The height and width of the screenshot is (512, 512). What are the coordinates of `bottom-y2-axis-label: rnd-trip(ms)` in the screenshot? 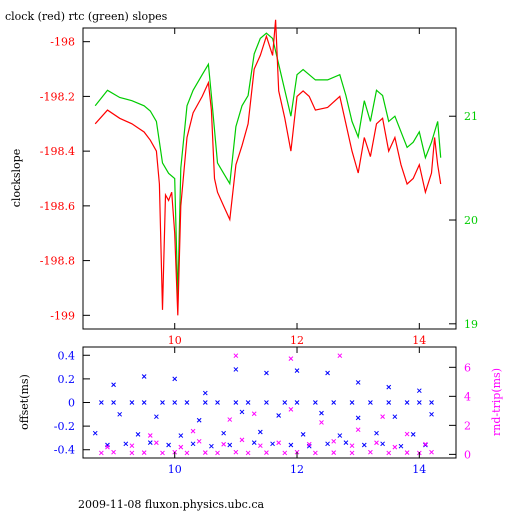 It's located at (496, 402).